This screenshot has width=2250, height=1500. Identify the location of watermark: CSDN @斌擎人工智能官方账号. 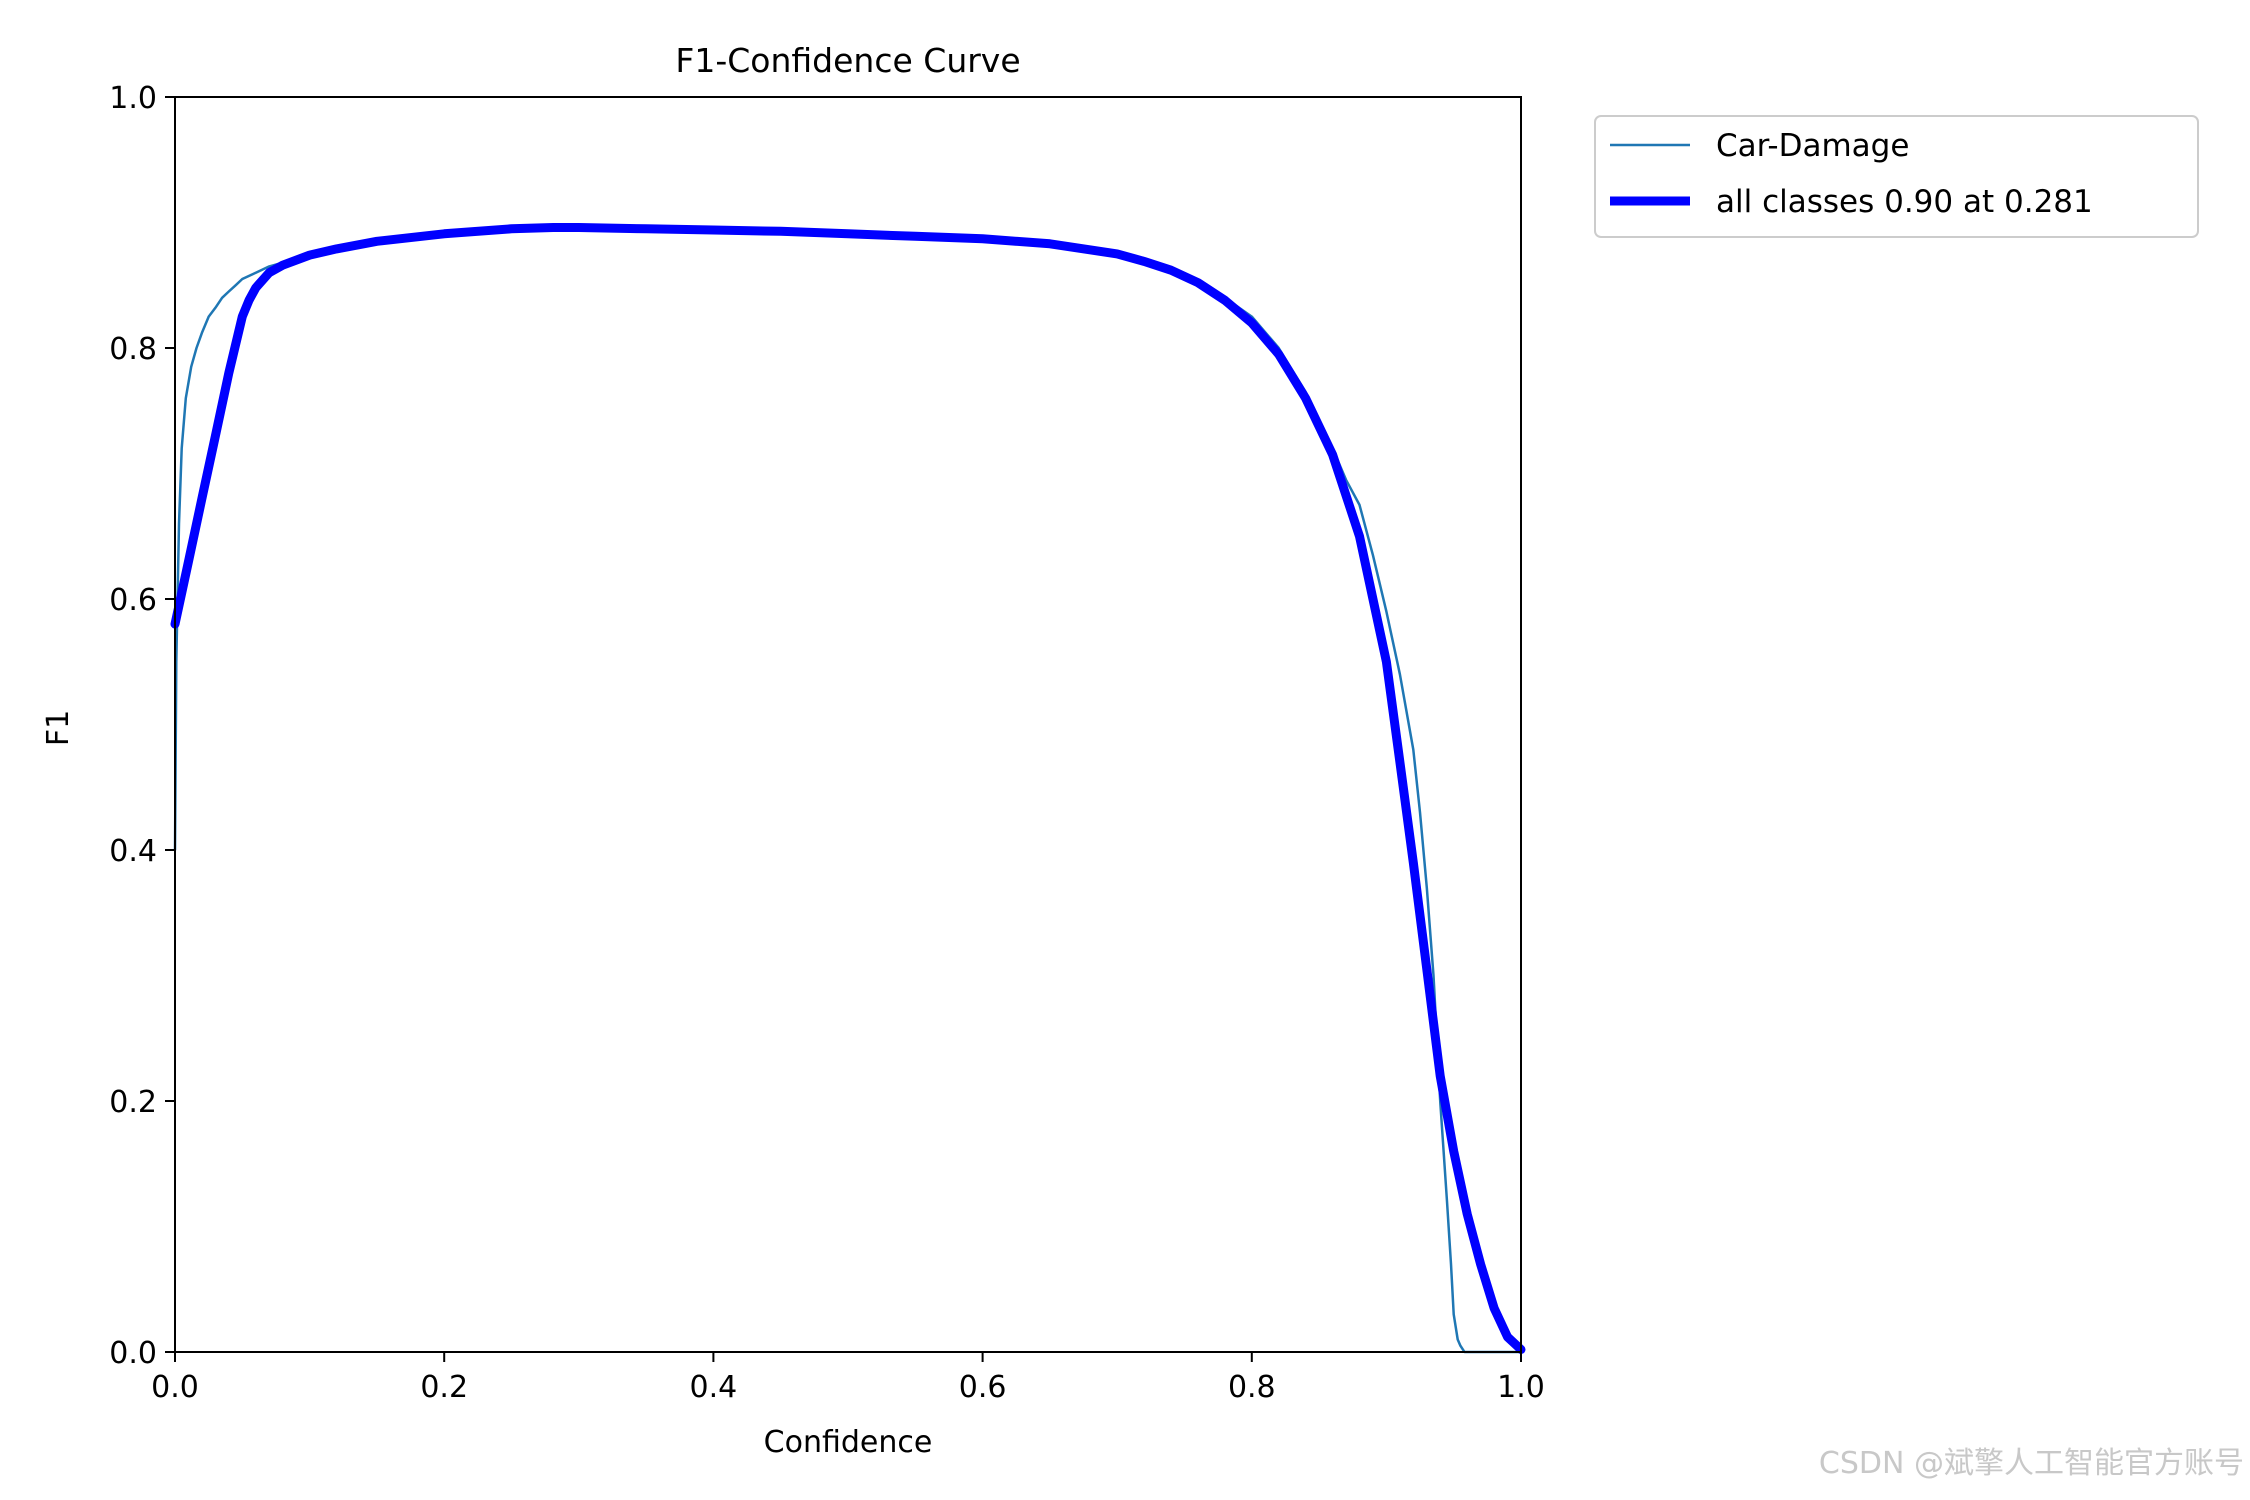
(2031, 1463).